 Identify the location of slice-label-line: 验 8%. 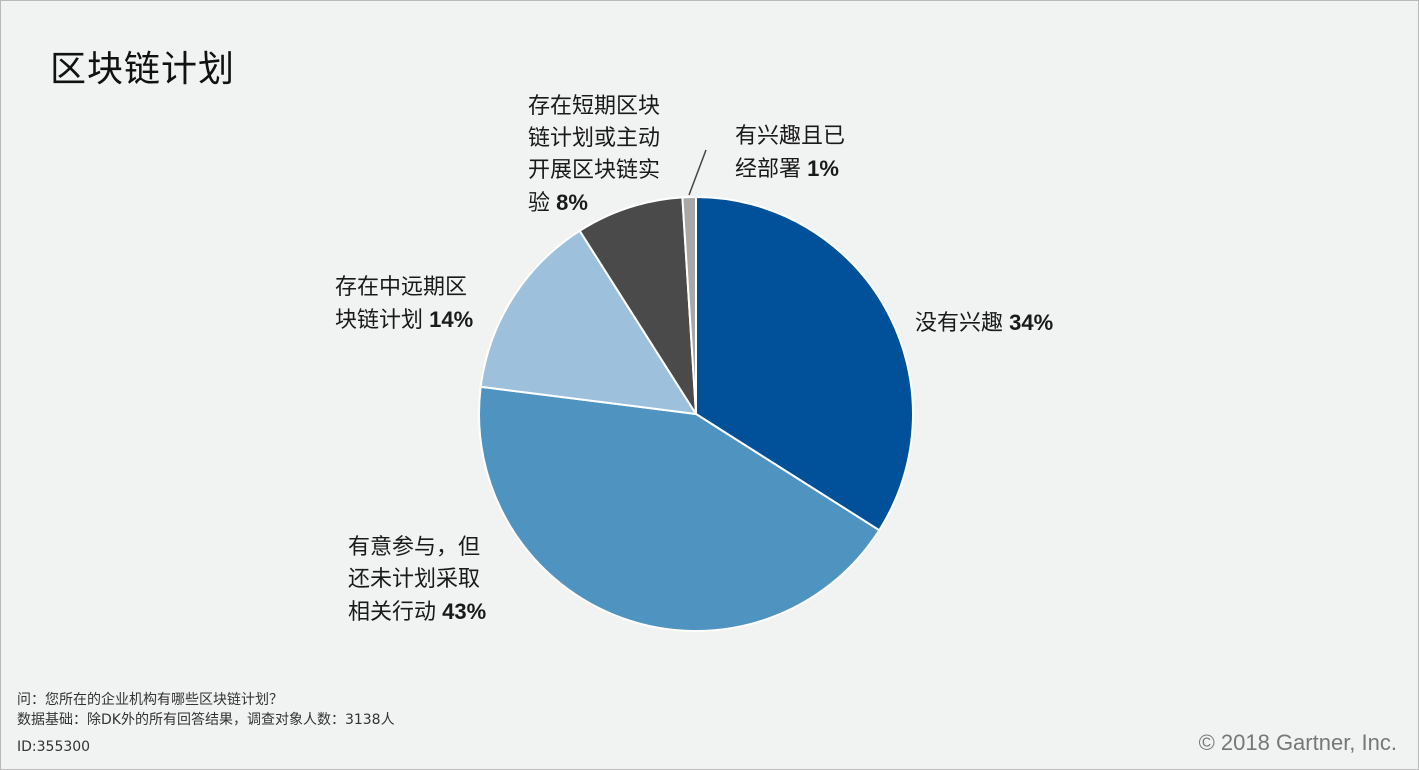
(558, 203).